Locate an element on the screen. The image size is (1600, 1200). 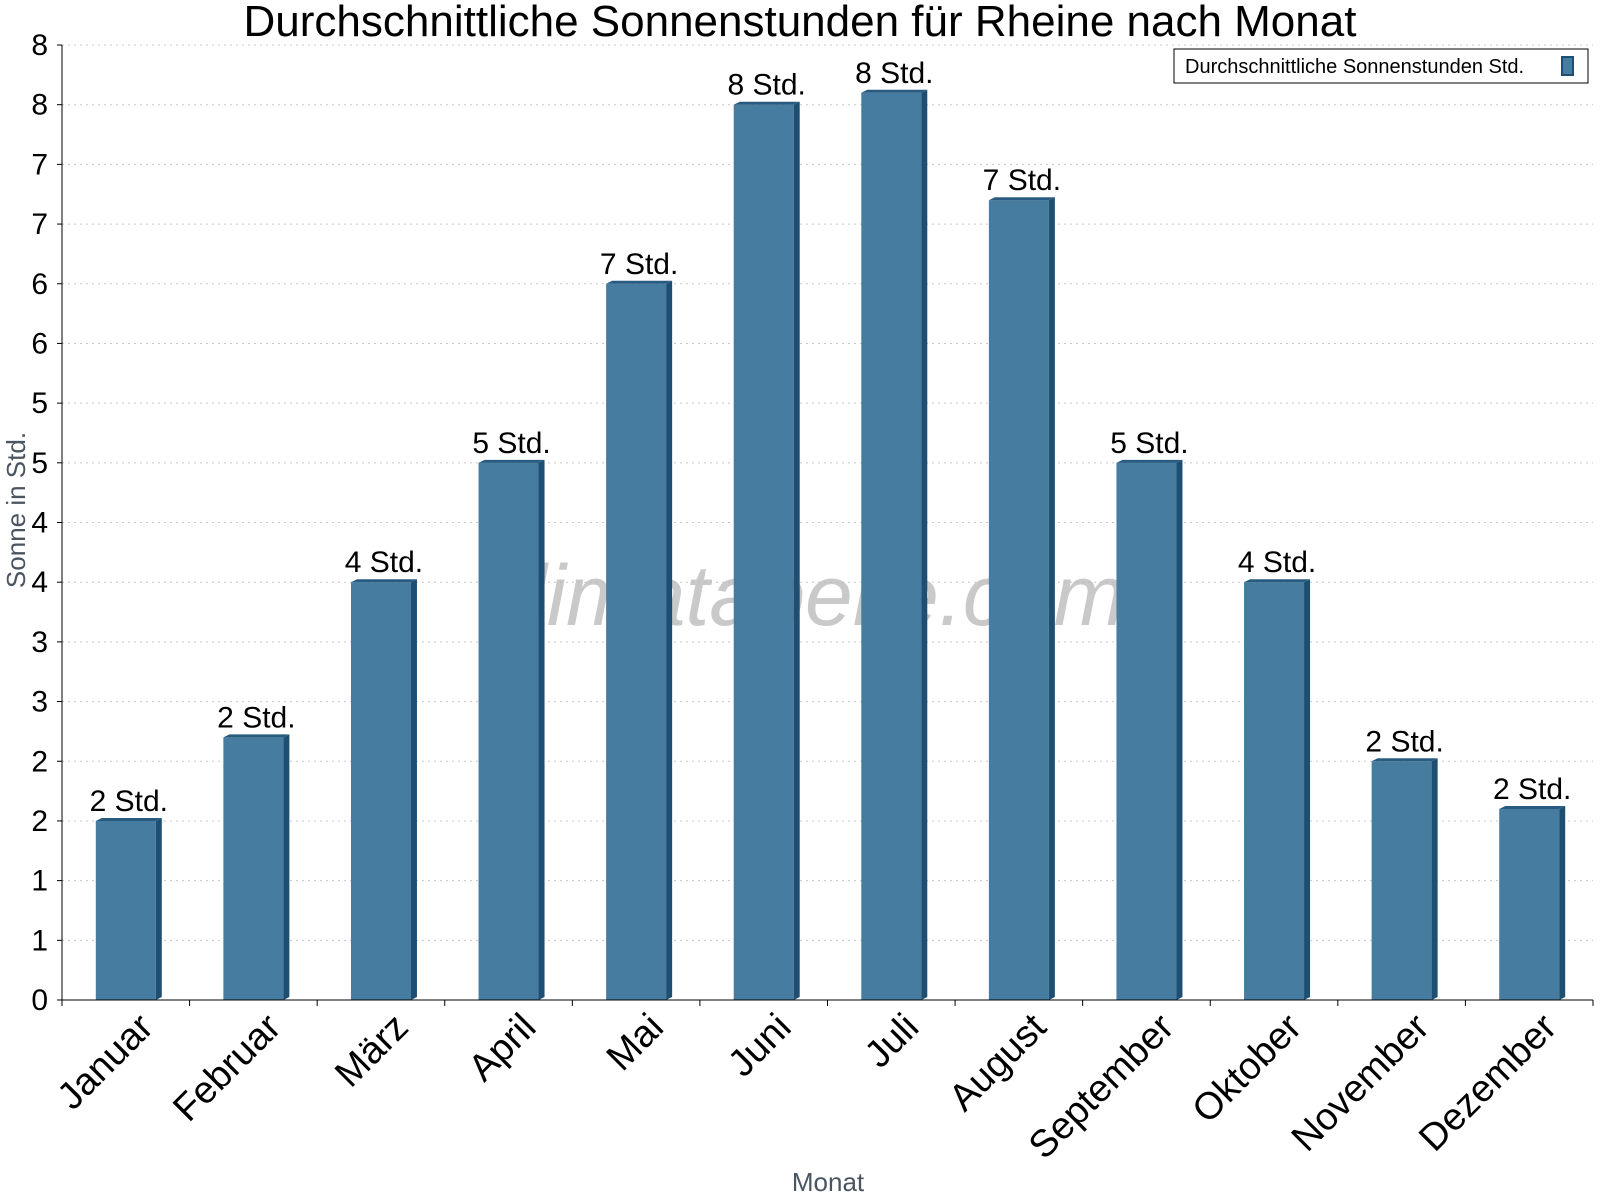
bar-side-juni is located at coordinates (796, 550).